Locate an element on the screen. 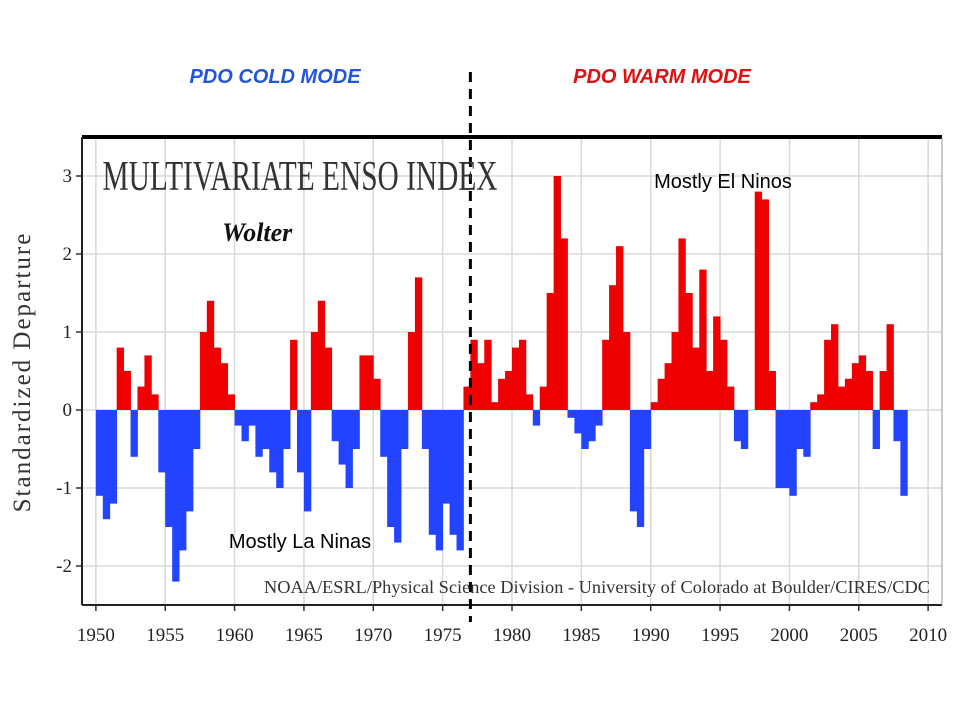 The width and height of the screenshot is (960, 720). x-tick-label: 1995 is located at coordinates (720, 635).